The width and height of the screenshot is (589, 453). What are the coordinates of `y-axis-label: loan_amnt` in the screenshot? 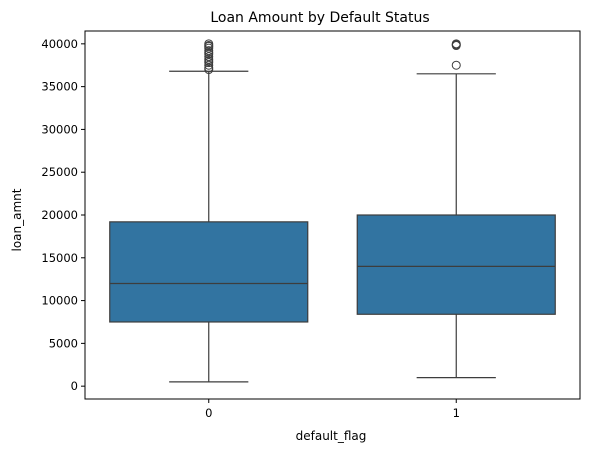 It's located at (17, 219).